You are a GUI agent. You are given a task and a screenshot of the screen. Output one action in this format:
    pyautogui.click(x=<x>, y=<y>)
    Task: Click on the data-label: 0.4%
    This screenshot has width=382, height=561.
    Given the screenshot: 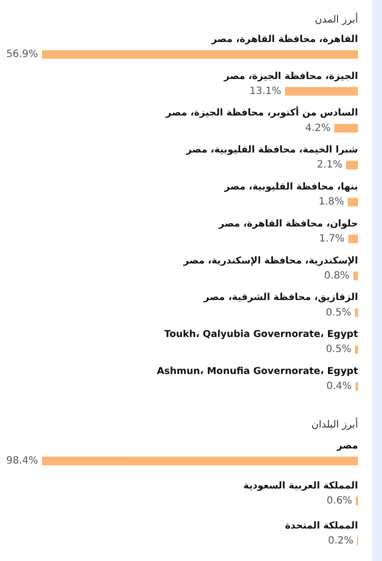 What is the action you would take?
    pyautogui.click(x=339, y=386)
    